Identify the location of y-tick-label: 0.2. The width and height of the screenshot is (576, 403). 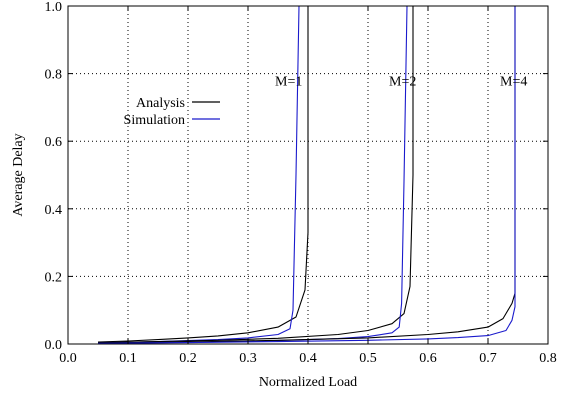
(54, 277).